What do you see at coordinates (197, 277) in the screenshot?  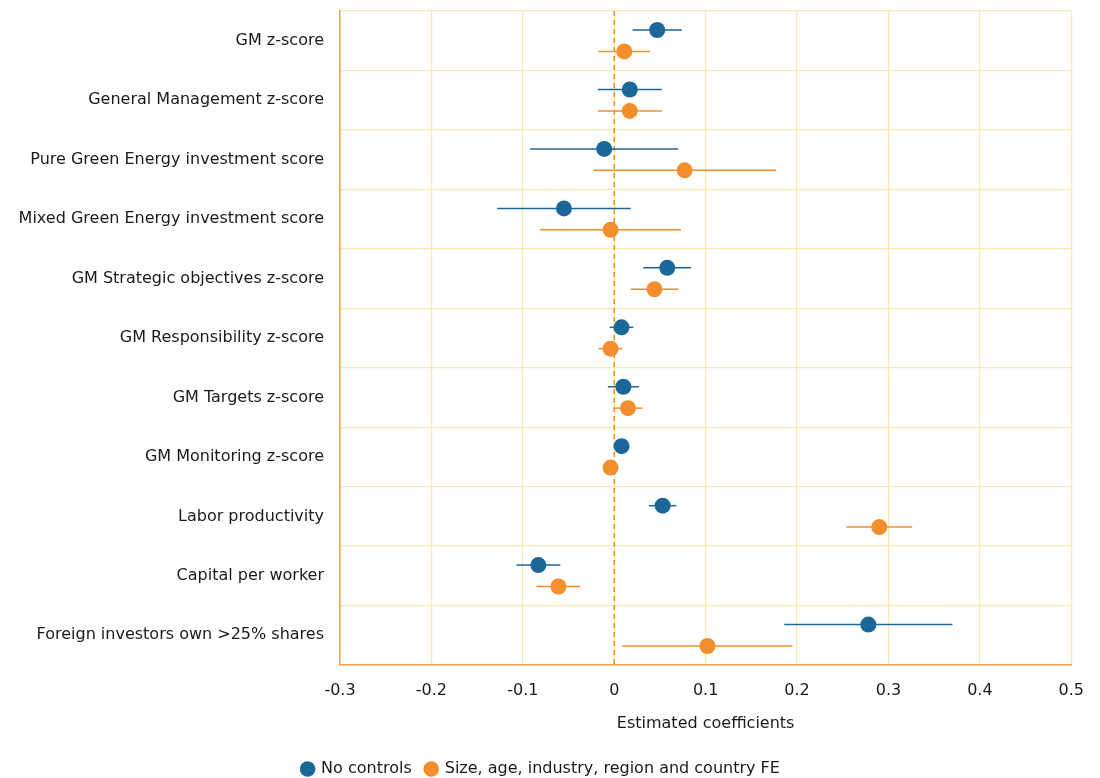 I see `y-tick-label: GM Strategic objectives z-score` at bounding box center [197, 277].